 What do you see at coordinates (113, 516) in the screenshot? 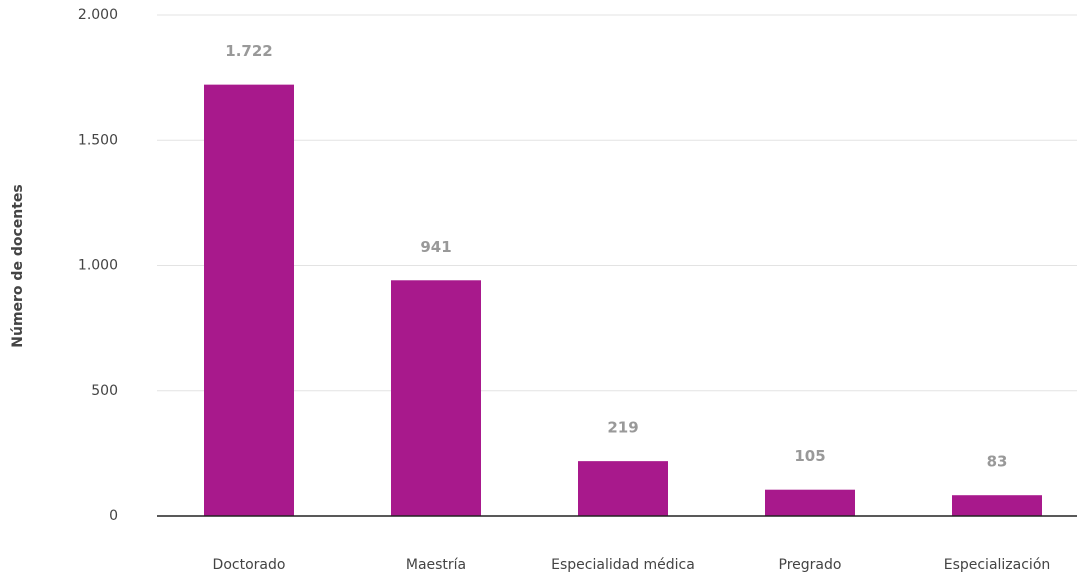
I see `y-tick-label: 0` at bounding box center [113, 516].